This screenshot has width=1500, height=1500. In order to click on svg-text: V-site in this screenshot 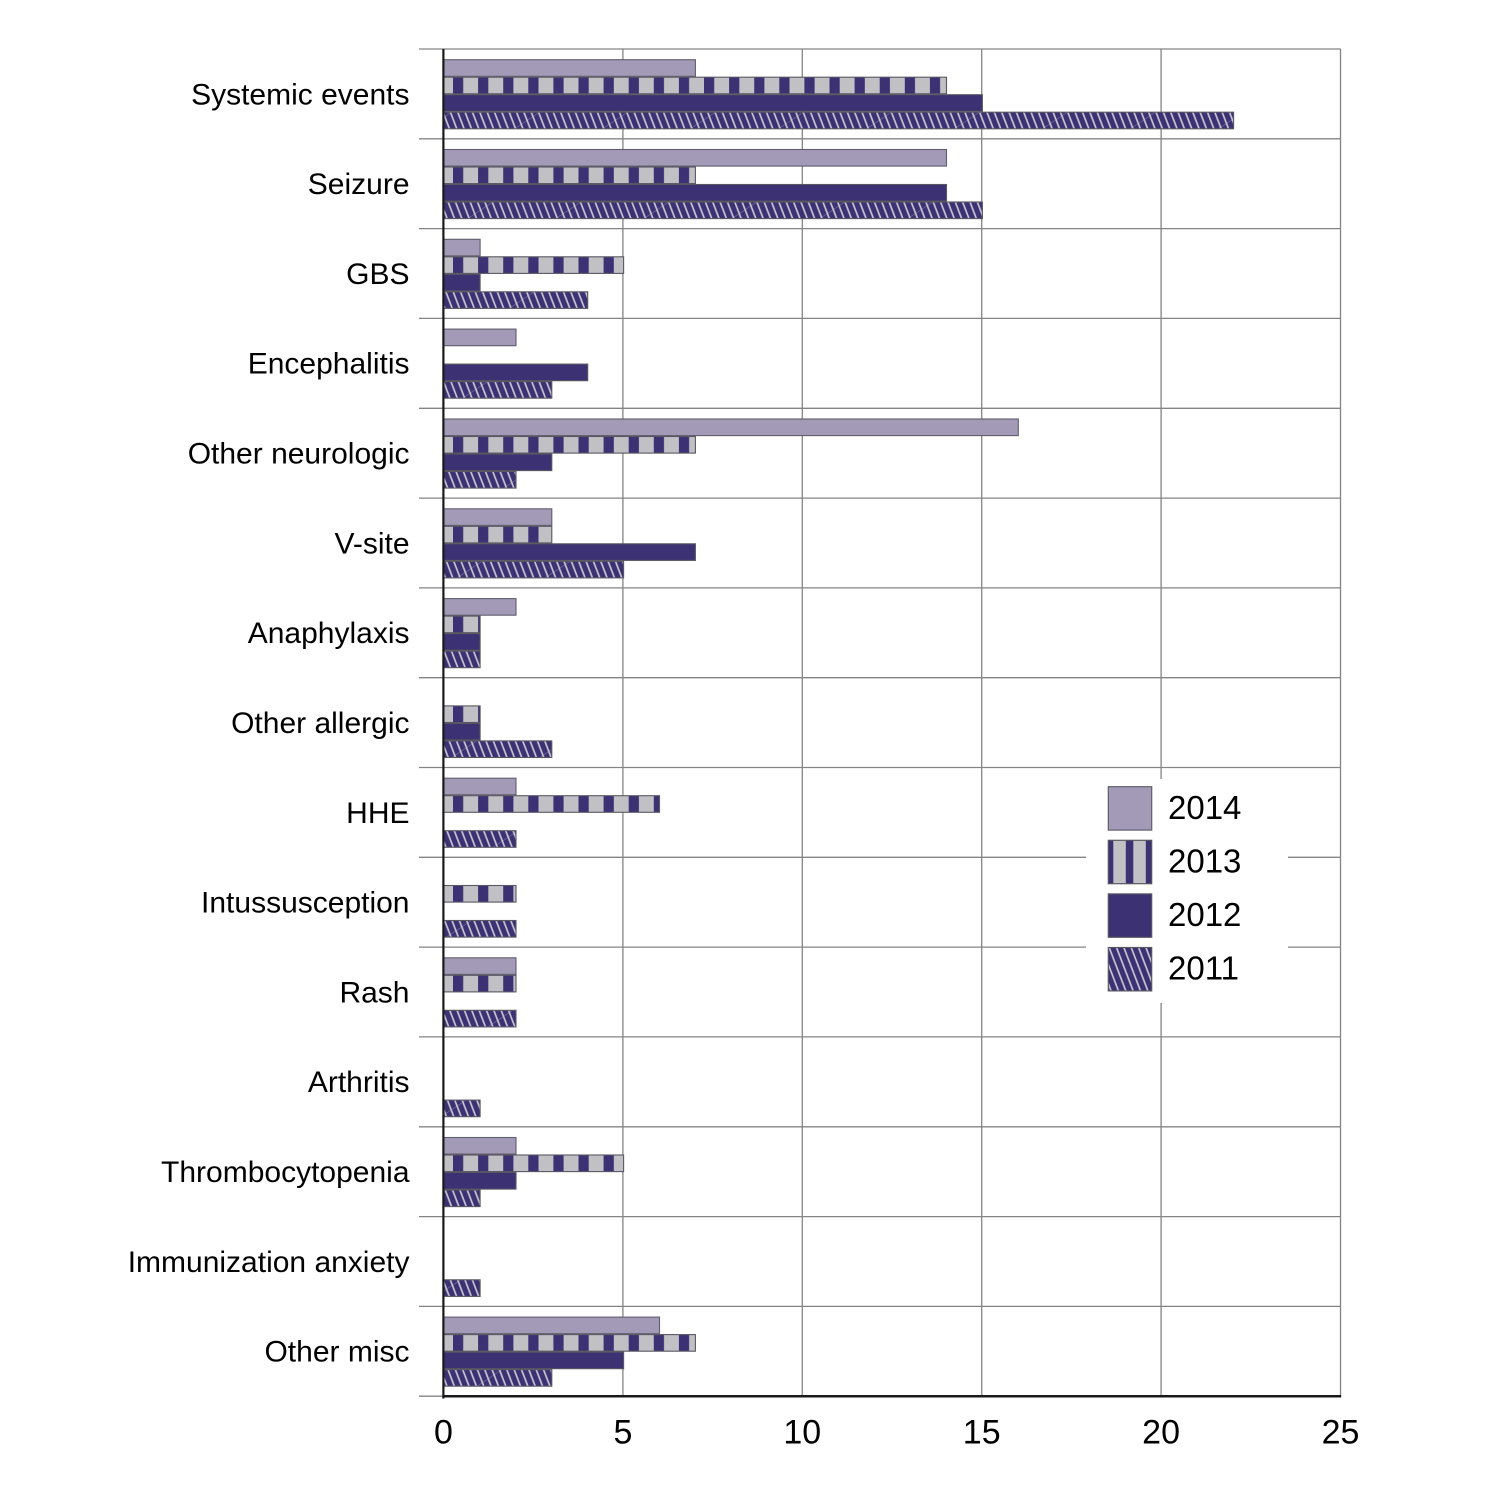, I will do `click(371, 543)`.